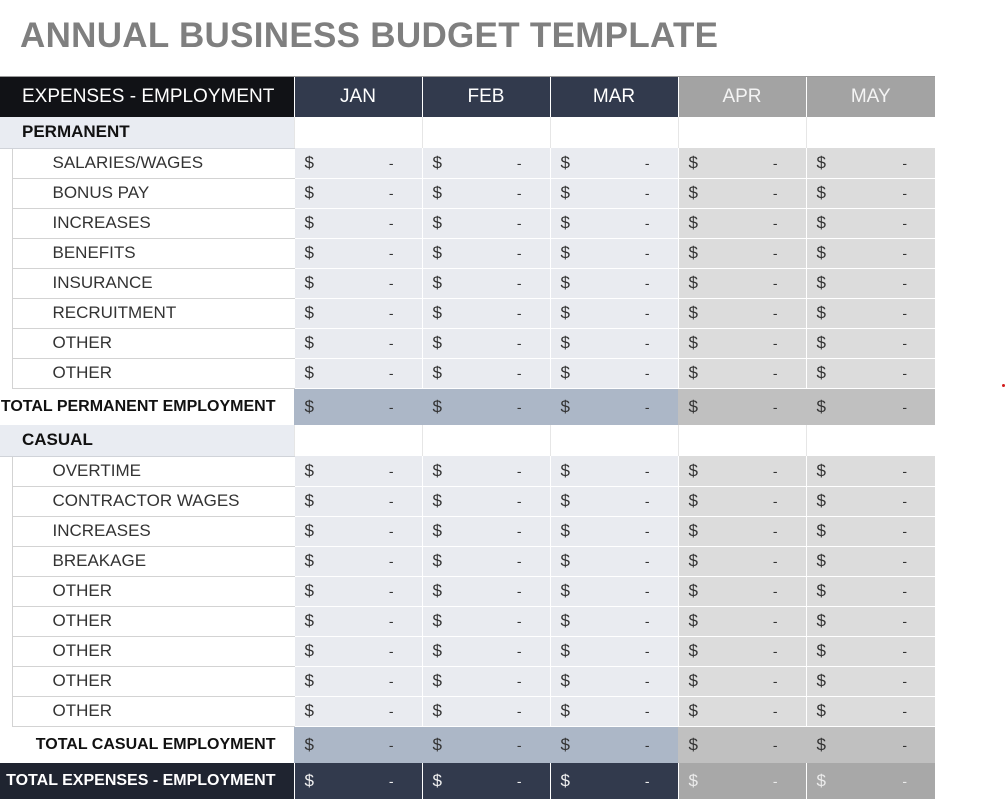 Image resolution: width=1007 pixels, height=799 pixels. What do you see at coordinates (613, 501) in the screenshot?
I see `casual-item-1-mar-cell: $ -` at bounding box center [613, 501].